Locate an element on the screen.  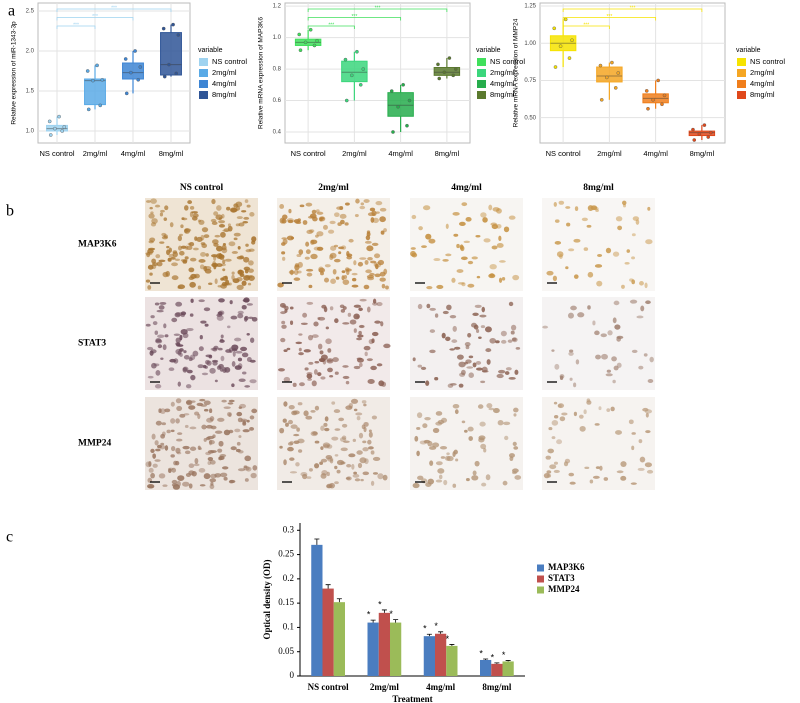
box is located at coordinates (563, 43).